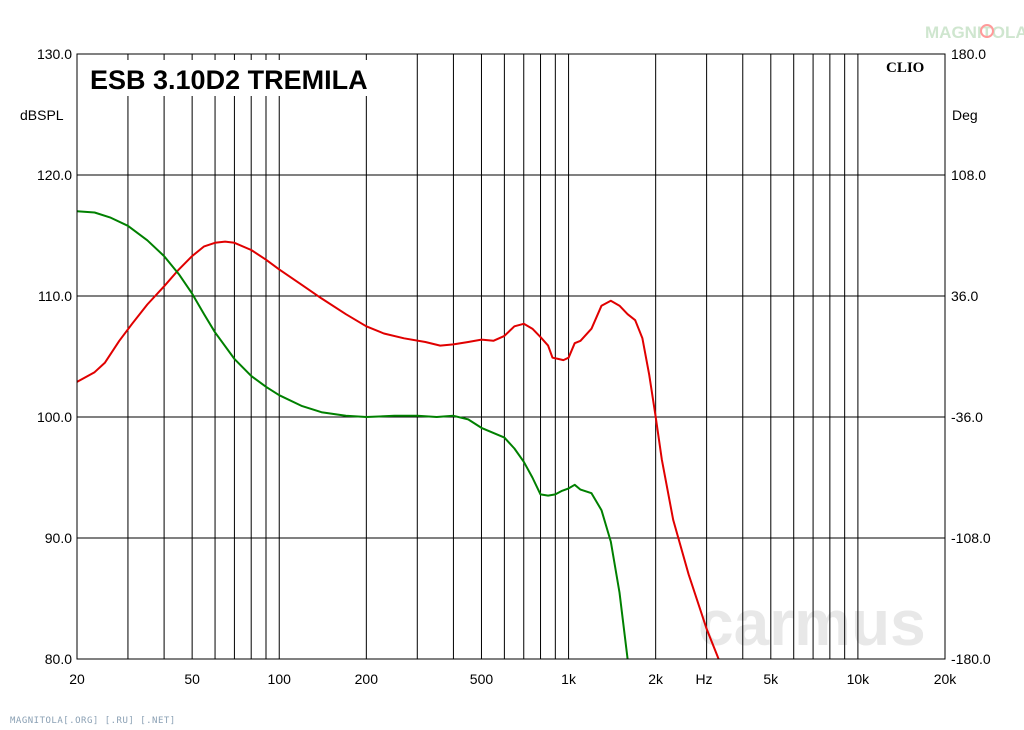  I want to click on y-right-tick-label: 108.0, so click(968, 175).